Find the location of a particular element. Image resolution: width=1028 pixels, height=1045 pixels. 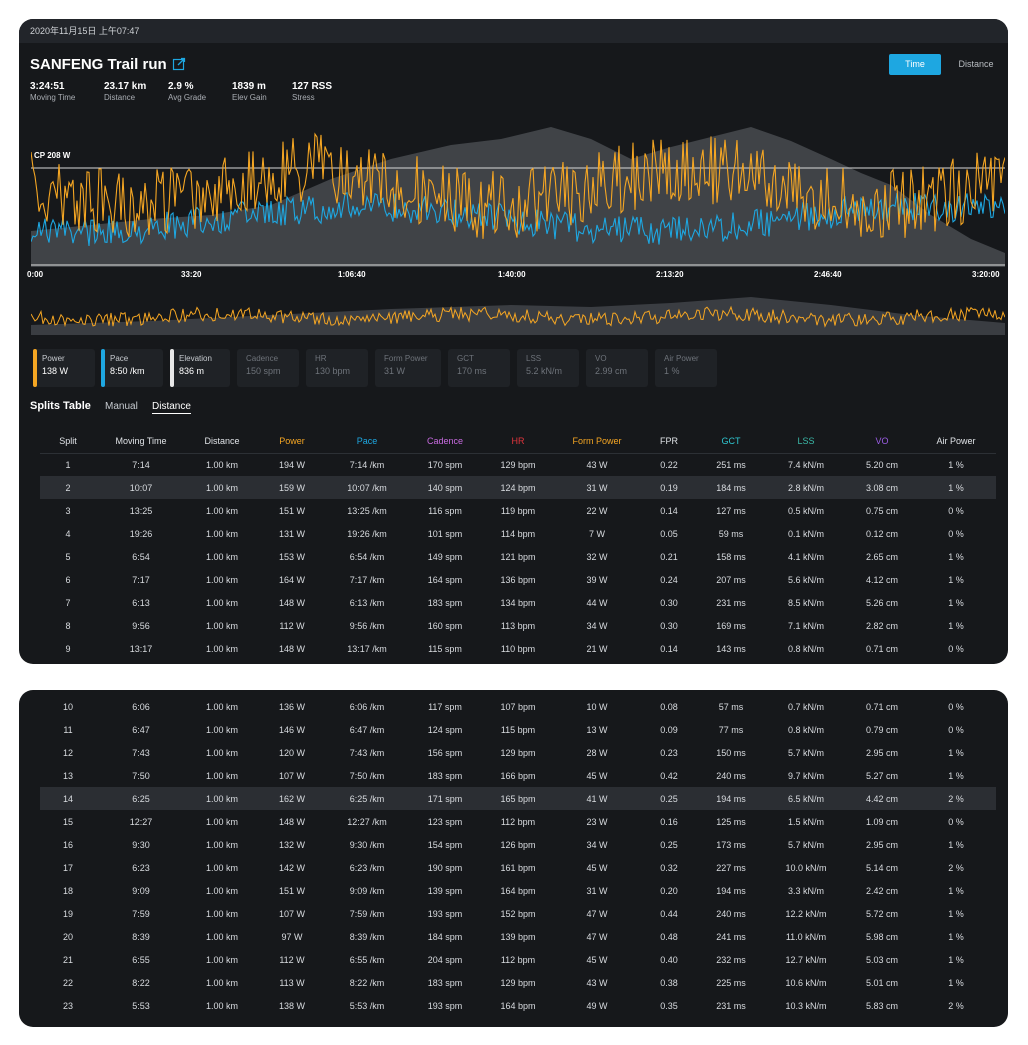

column-header-air-power: Air Power is located at coordinates (956, 441).